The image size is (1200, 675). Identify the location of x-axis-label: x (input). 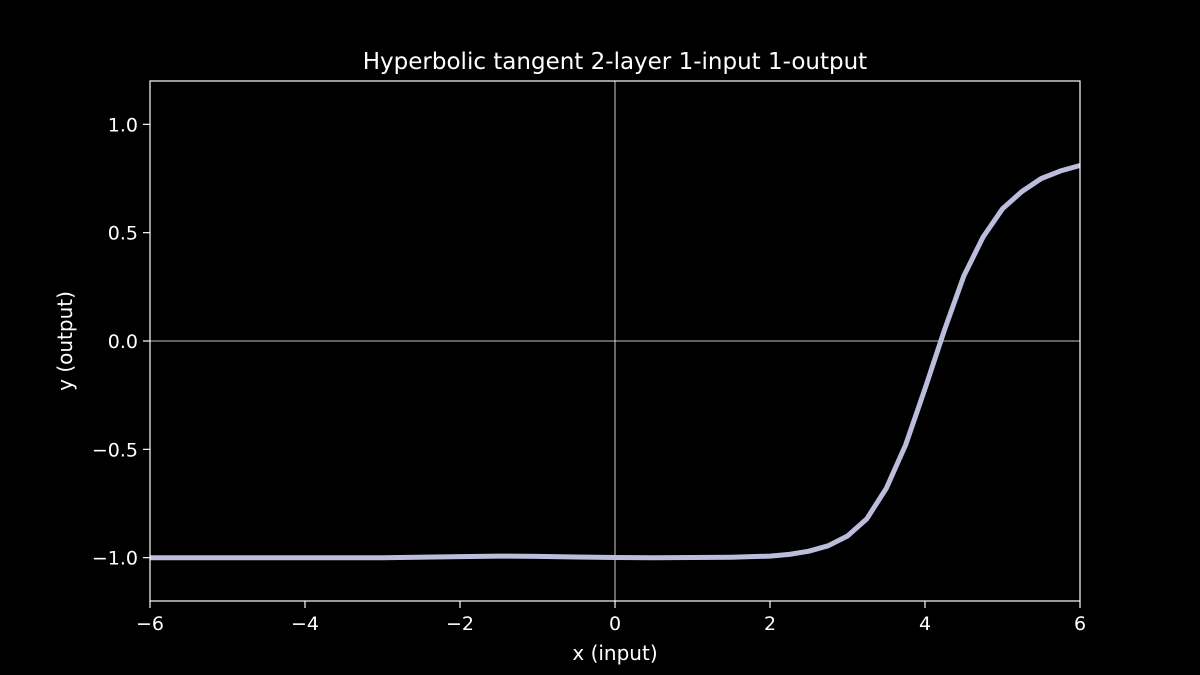
(614, 653).